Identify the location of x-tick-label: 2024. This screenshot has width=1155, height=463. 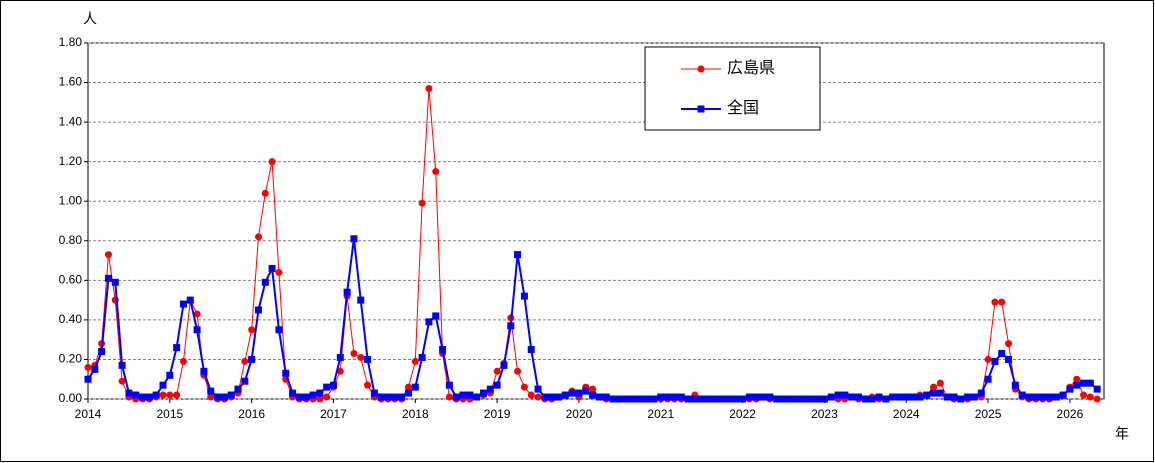
(906, 414).